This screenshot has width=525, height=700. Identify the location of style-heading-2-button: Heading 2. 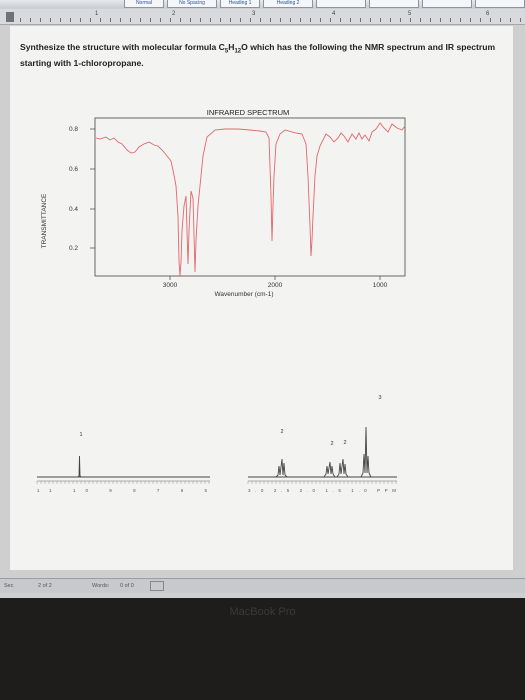
(288, 4).